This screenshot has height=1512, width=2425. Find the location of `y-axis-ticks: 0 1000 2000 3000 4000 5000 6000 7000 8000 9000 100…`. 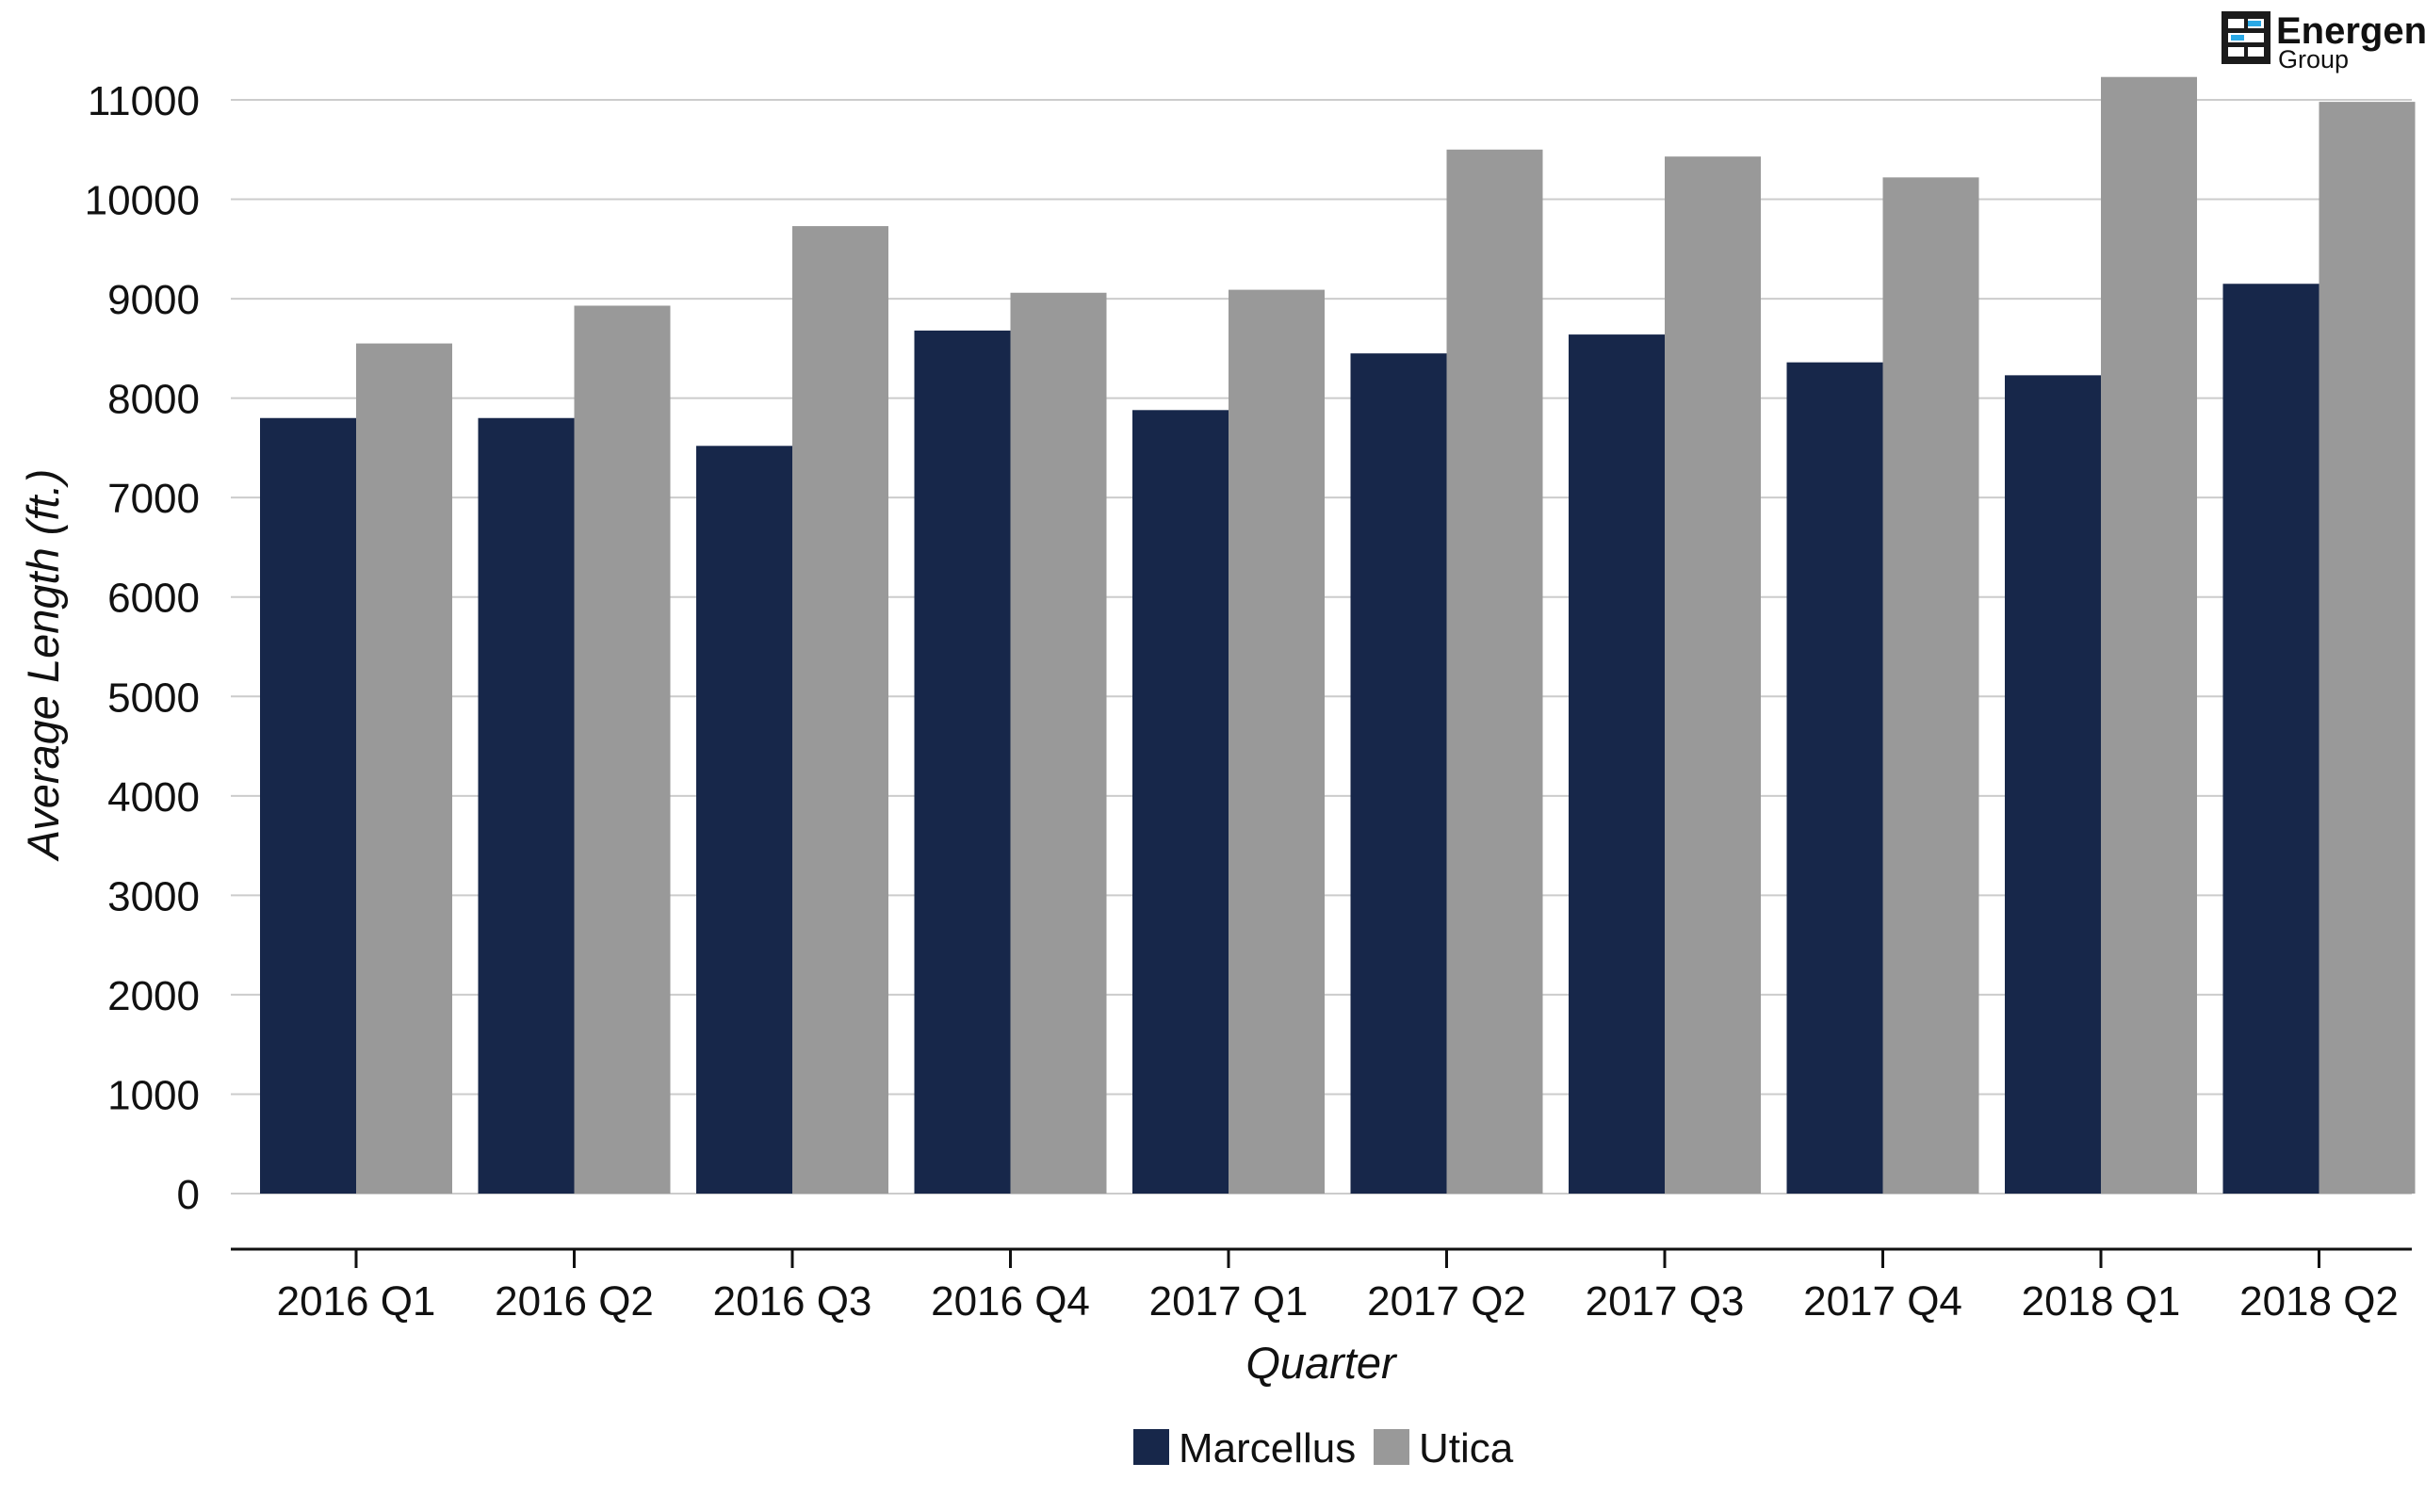

y-axis-ticks: 0 1000 2000 3000 4000 5000 6000 7000 8000 9000 100… is located at coordinates (142, 648).